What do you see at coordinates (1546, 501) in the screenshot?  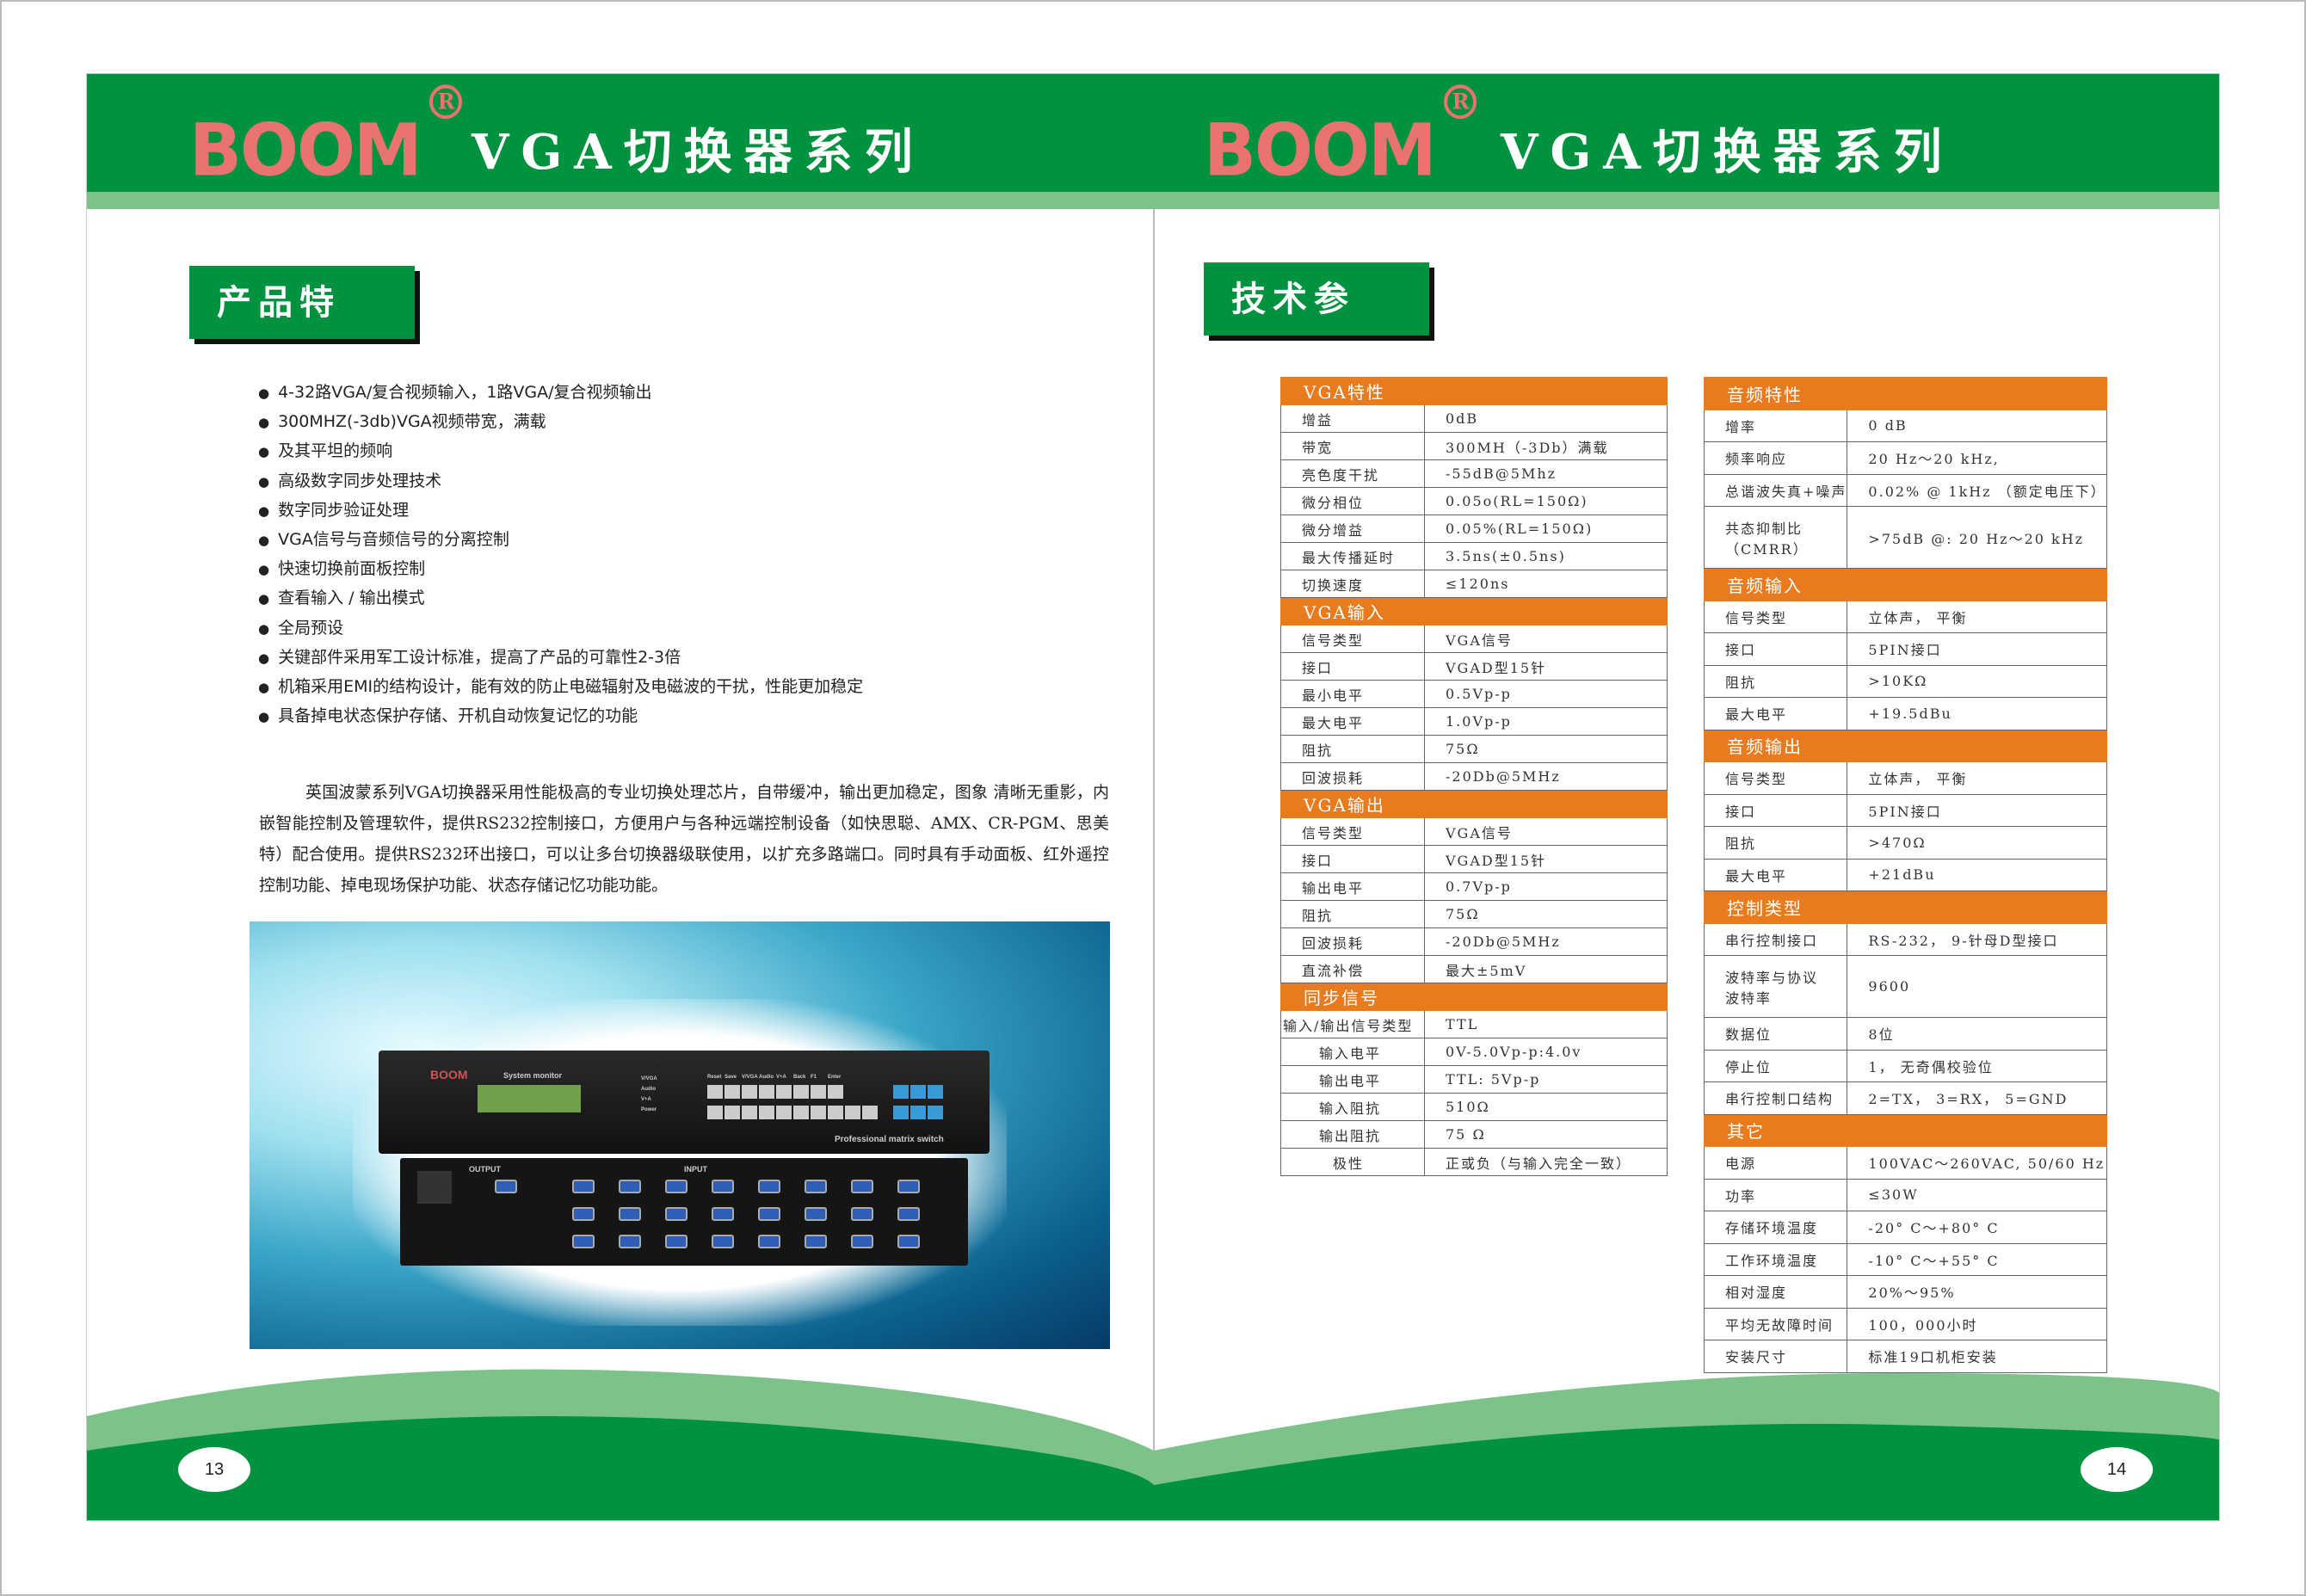 I see `spec-value: 0.05o(RL=150Ω)` at bounding box center [1546, 501].